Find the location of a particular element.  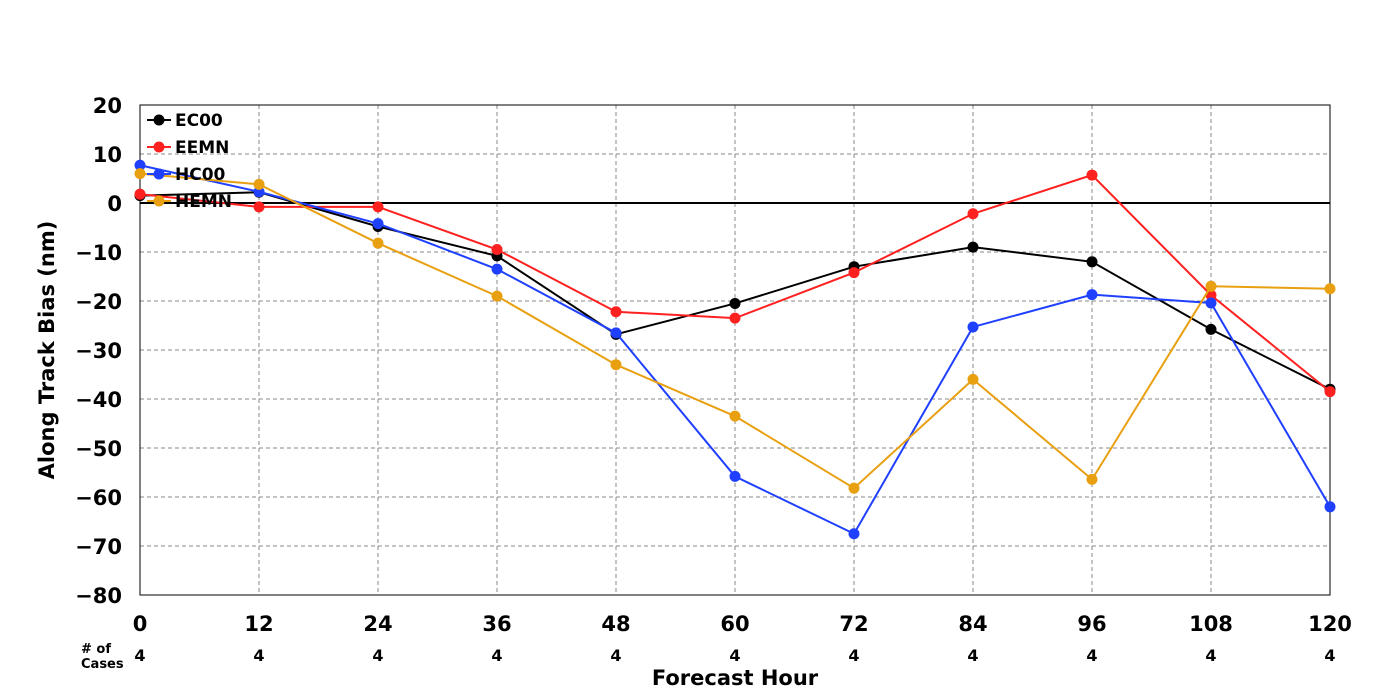

x-tick-label: 108 is located at coordinates (1211, 624).